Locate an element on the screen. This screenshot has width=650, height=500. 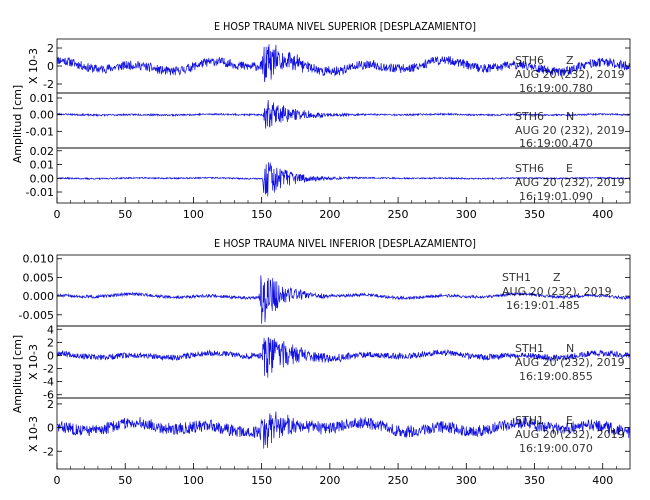
y-tick-label: 4 is located at coordinates (50, 329).